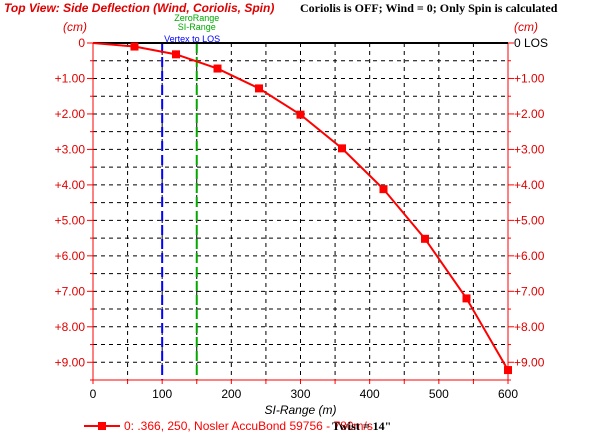 The image size is (600, 438). Describe the element at coordinates (508, 394) in the screenshot. I see `x-tick-label: 600` at that location.